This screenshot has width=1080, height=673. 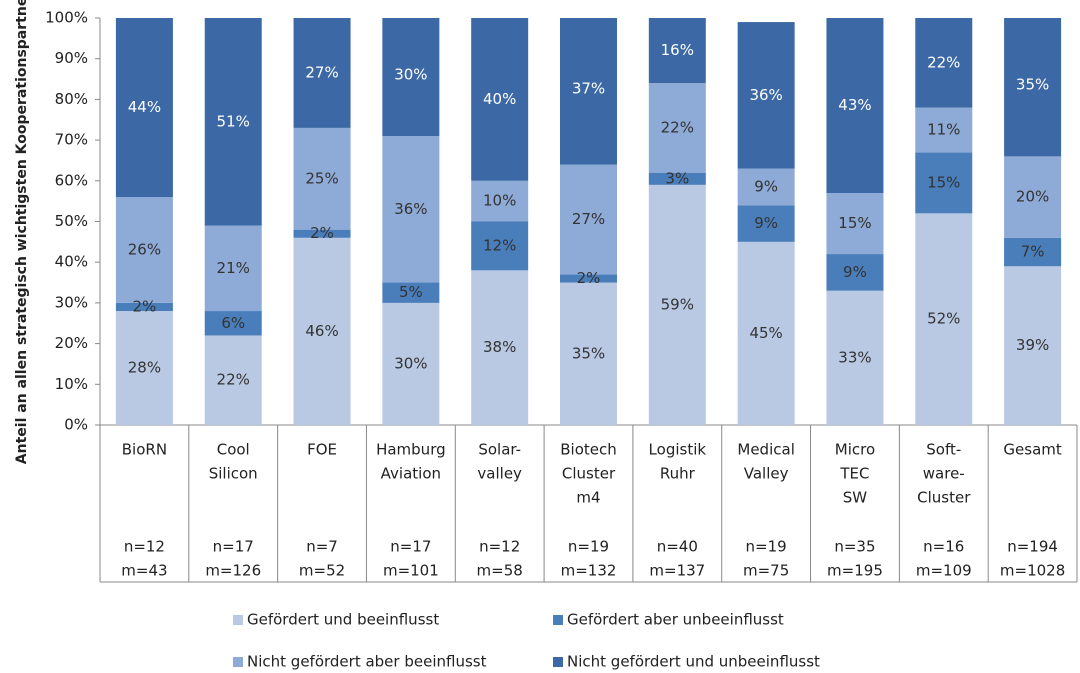 What do you see at coordinates (233, 323) in the screenshot?
I see `value-label: 6%` at bounding box center [233, 323].